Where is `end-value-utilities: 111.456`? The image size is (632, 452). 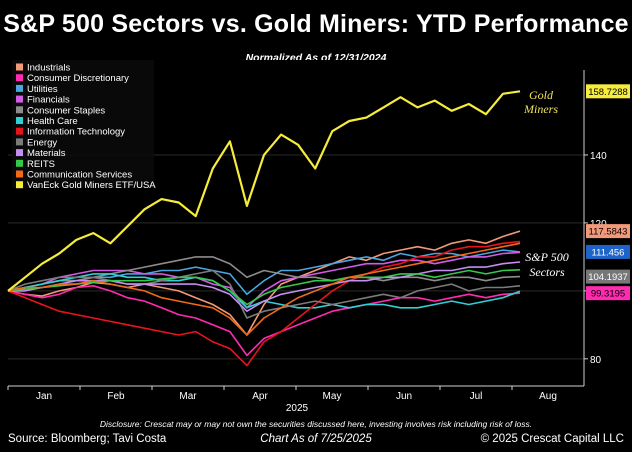 end-value-utilities: 111.456 is located at coordinates (608, 252).